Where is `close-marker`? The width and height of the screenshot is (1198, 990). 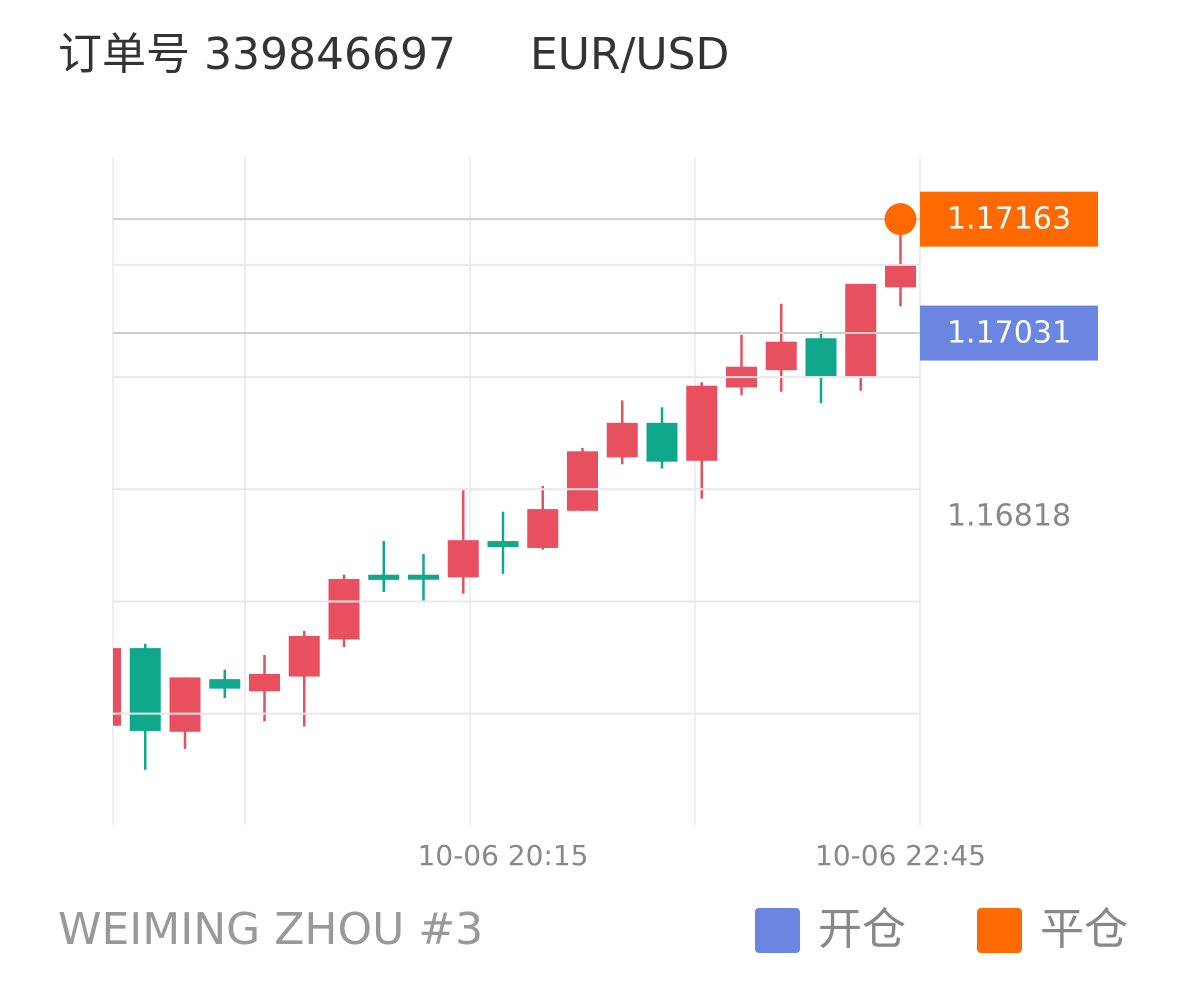 close-marker is located at coordinates (900, 219).